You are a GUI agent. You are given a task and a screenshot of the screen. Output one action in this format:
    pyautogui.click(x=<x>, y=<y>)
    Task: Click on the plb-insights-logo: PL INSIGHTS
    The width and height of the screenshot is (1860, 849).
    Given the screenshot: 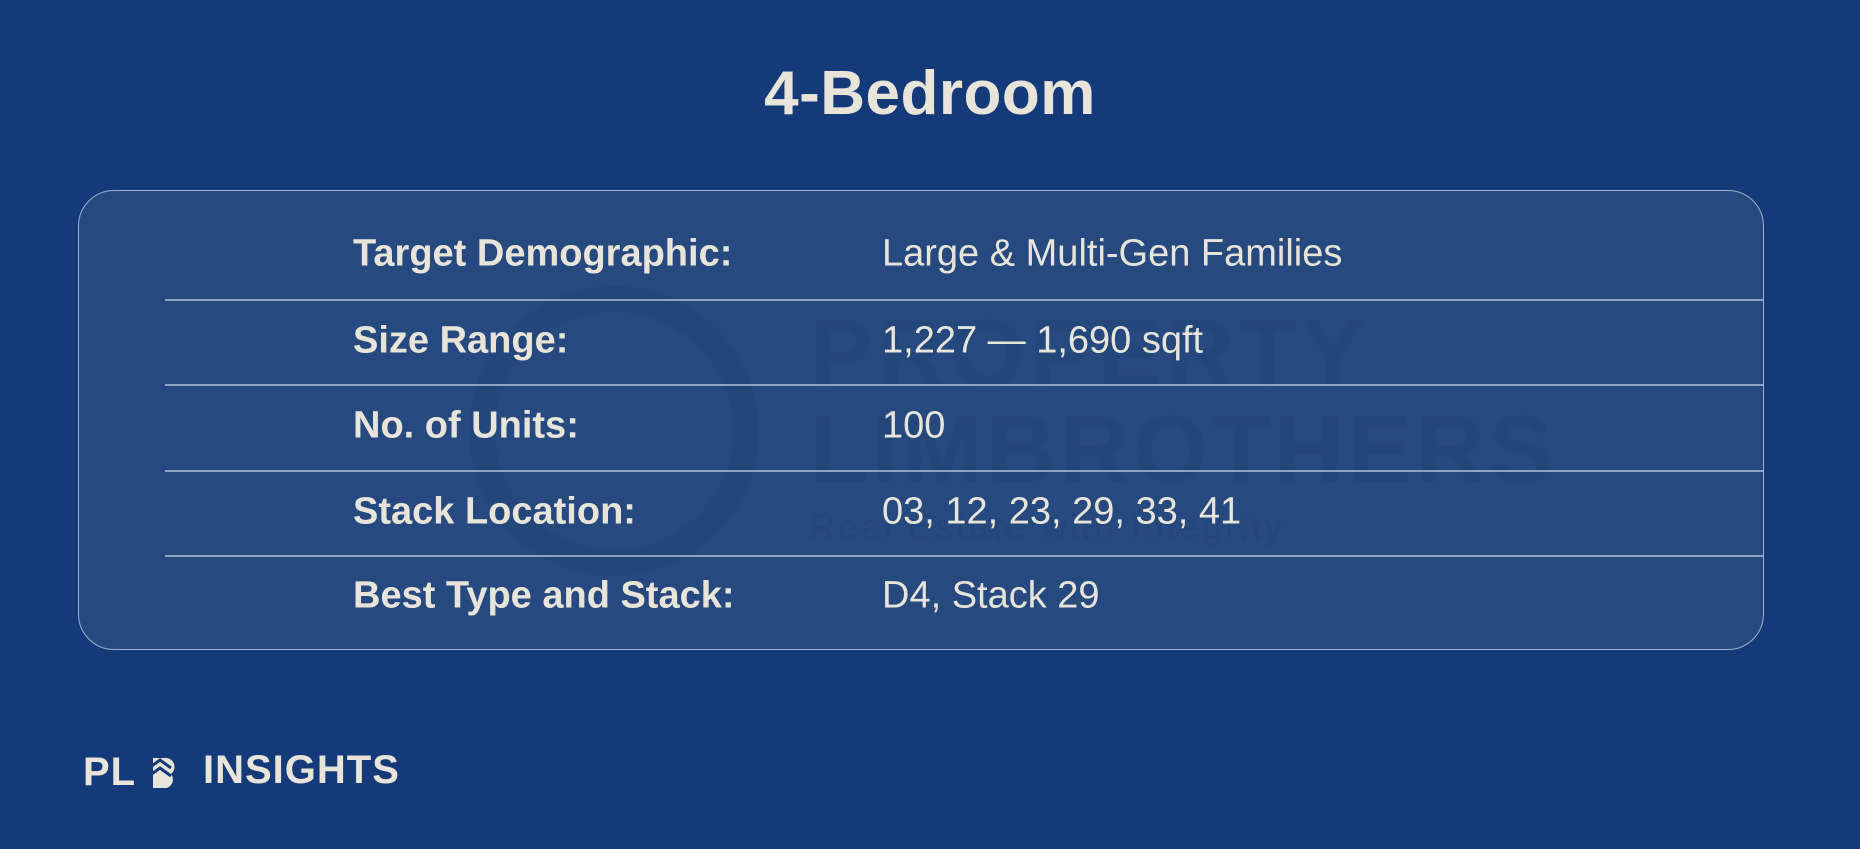 What is the action you would take?
    pyautogui.click(x=241, y=770)
    